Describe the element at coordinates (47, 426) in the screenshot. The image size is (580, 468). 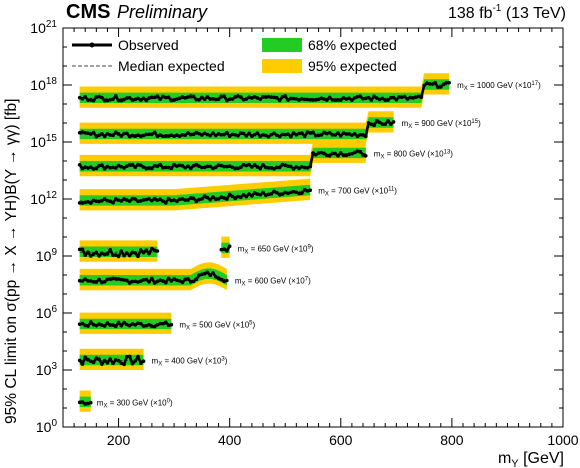
I see `y-tick-label: 10⁰` at that location.